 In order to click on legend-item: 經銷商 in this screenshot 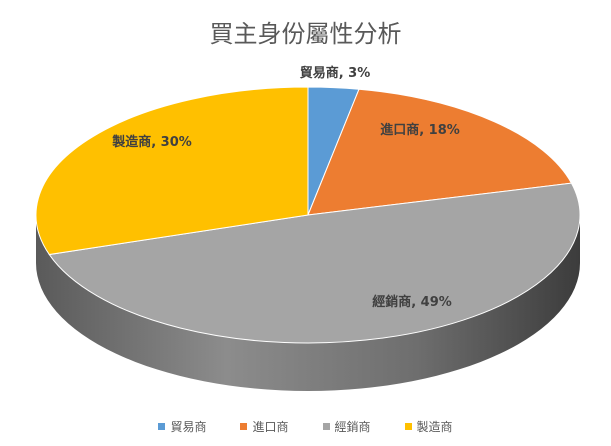, I will do `click(346, 426)`.